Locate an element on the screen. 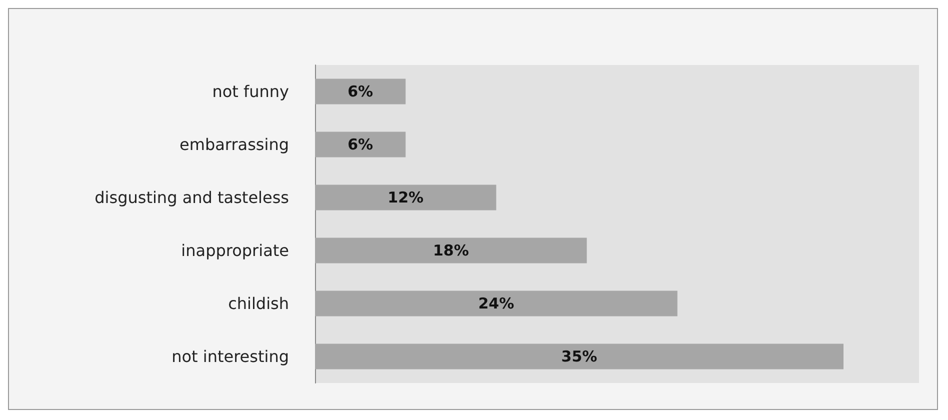  data-label: 24% is located at coordinates (496, 303).